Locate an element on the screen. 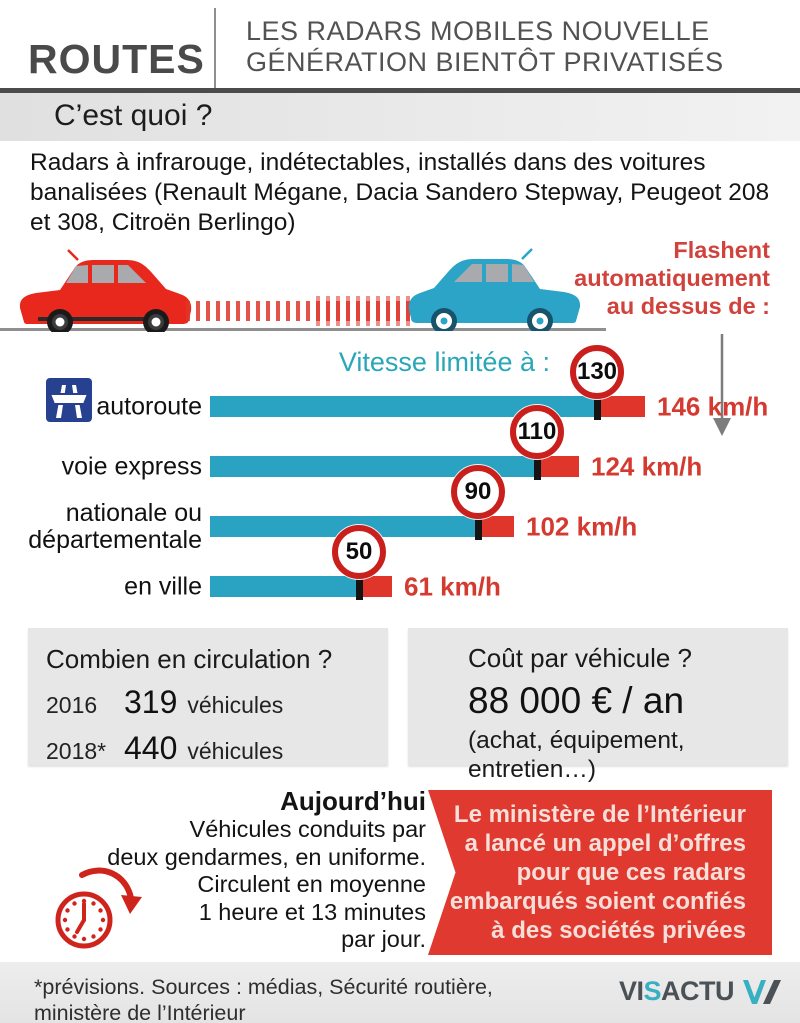  chart-row-label: voie express is located at coordinates (131, 466).